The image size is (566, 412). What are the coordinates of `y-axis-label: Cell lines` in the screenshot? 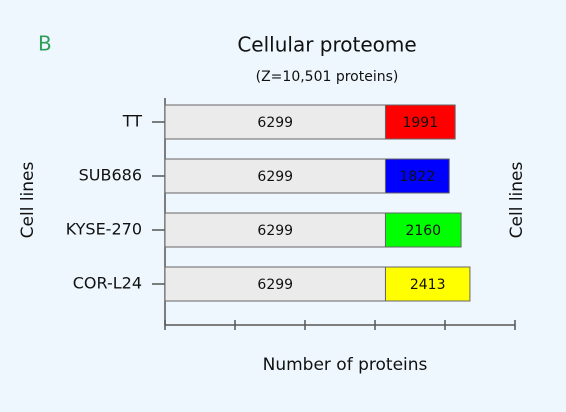 It's located at (28, 200).